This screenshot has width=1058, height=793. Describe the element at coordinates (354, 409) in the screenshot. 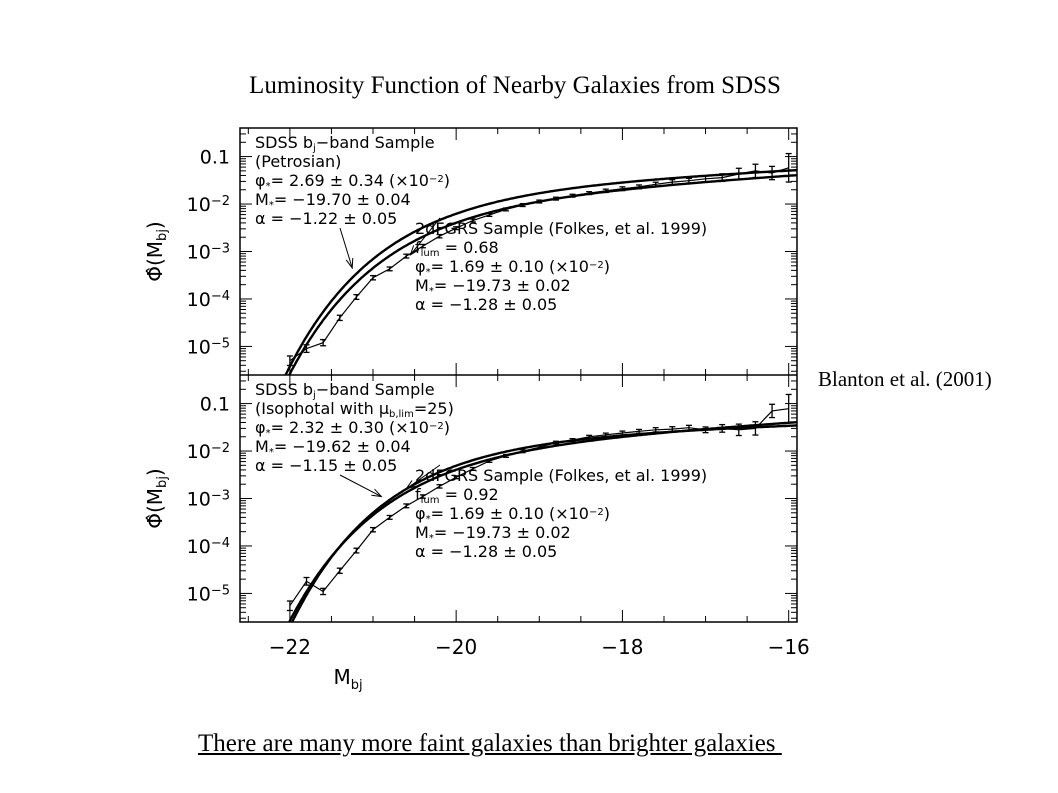

I see `legend-line: (Isophotal with μb,lim=25)` at that location.